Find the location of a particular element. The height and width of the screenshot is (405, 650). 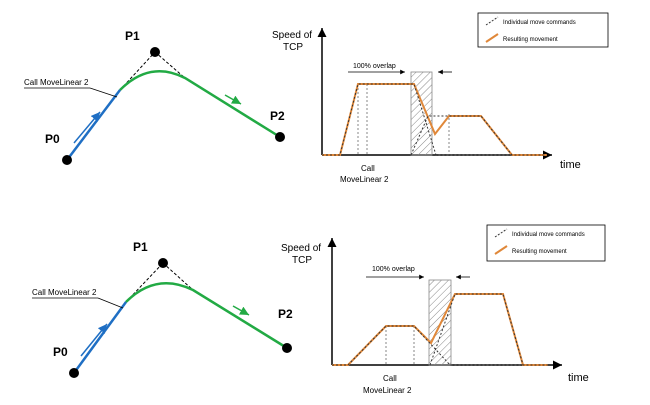

path-diagram-bottom: P0 P1 P2 Call MoveLinear 2 is located at coordinates (162, 309).